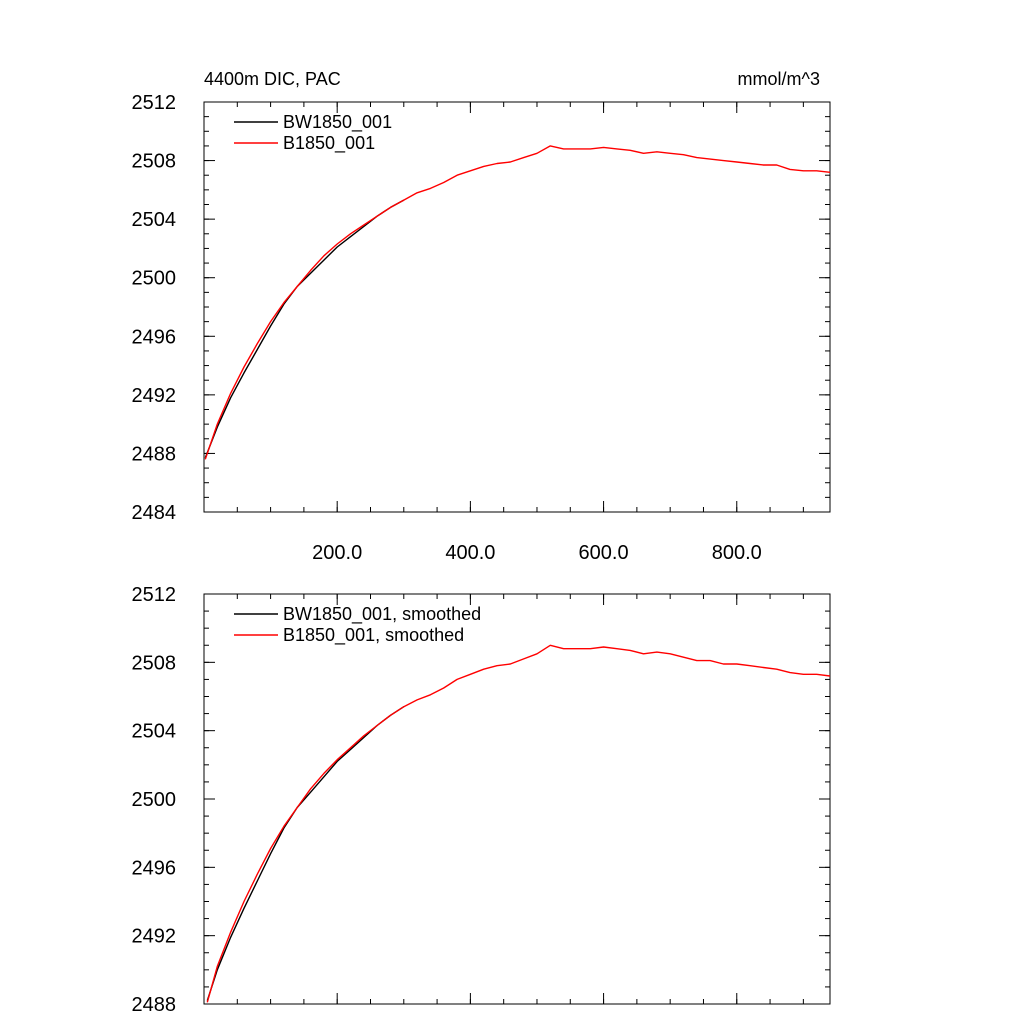  What do you see at coordinates (373, 635) in the screenshot?
I see `legend-label: B1850_001, smoothed` at bounding box center [373, 635].